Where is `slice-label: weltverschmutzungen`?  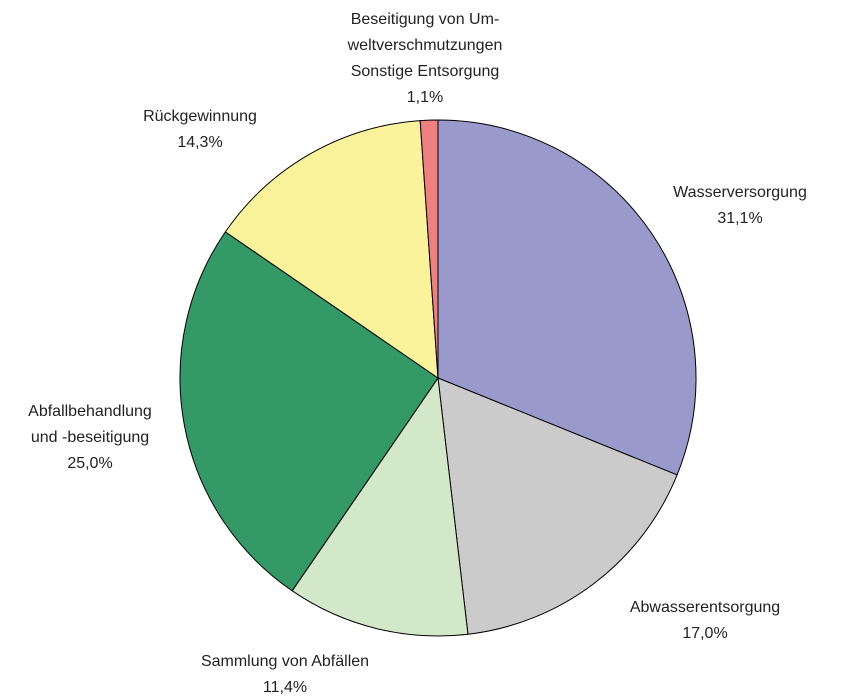 slice-label: weltverschmutzungen is located at coordinates (425, 45).